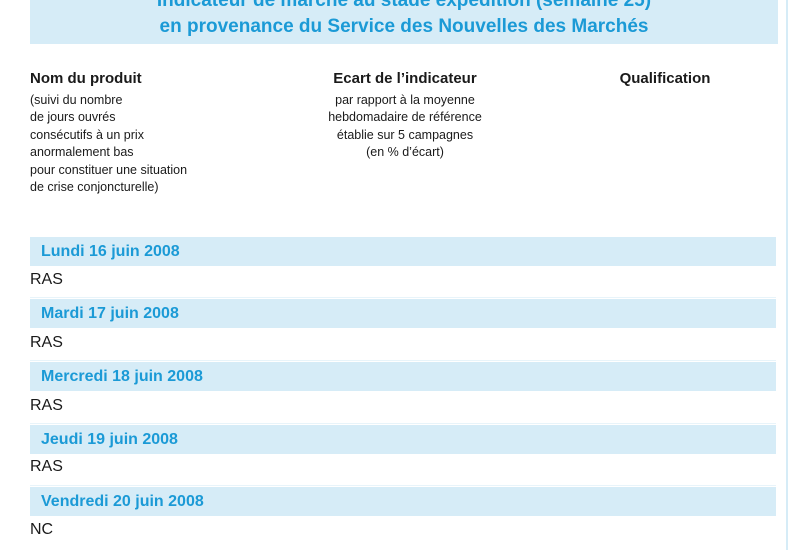 The image size is (800, 550). Describe the element at coordinates (76, 100) in the screenshot. I see `product-subtitle-line: (suivi du nombre` at that location.